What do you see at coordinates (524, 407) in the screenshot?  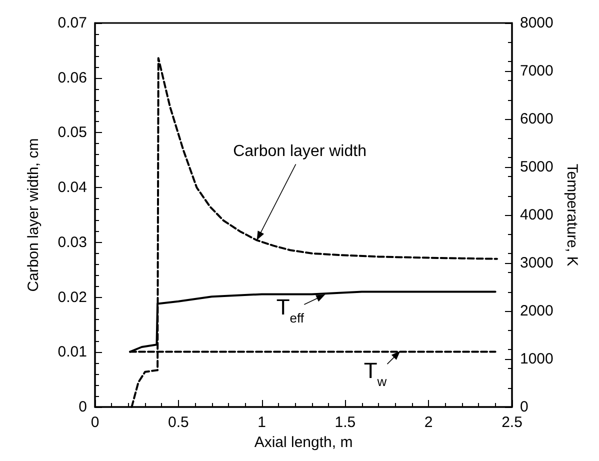 I see `y2-tick-label: 0` at bounding box center [524, 407].